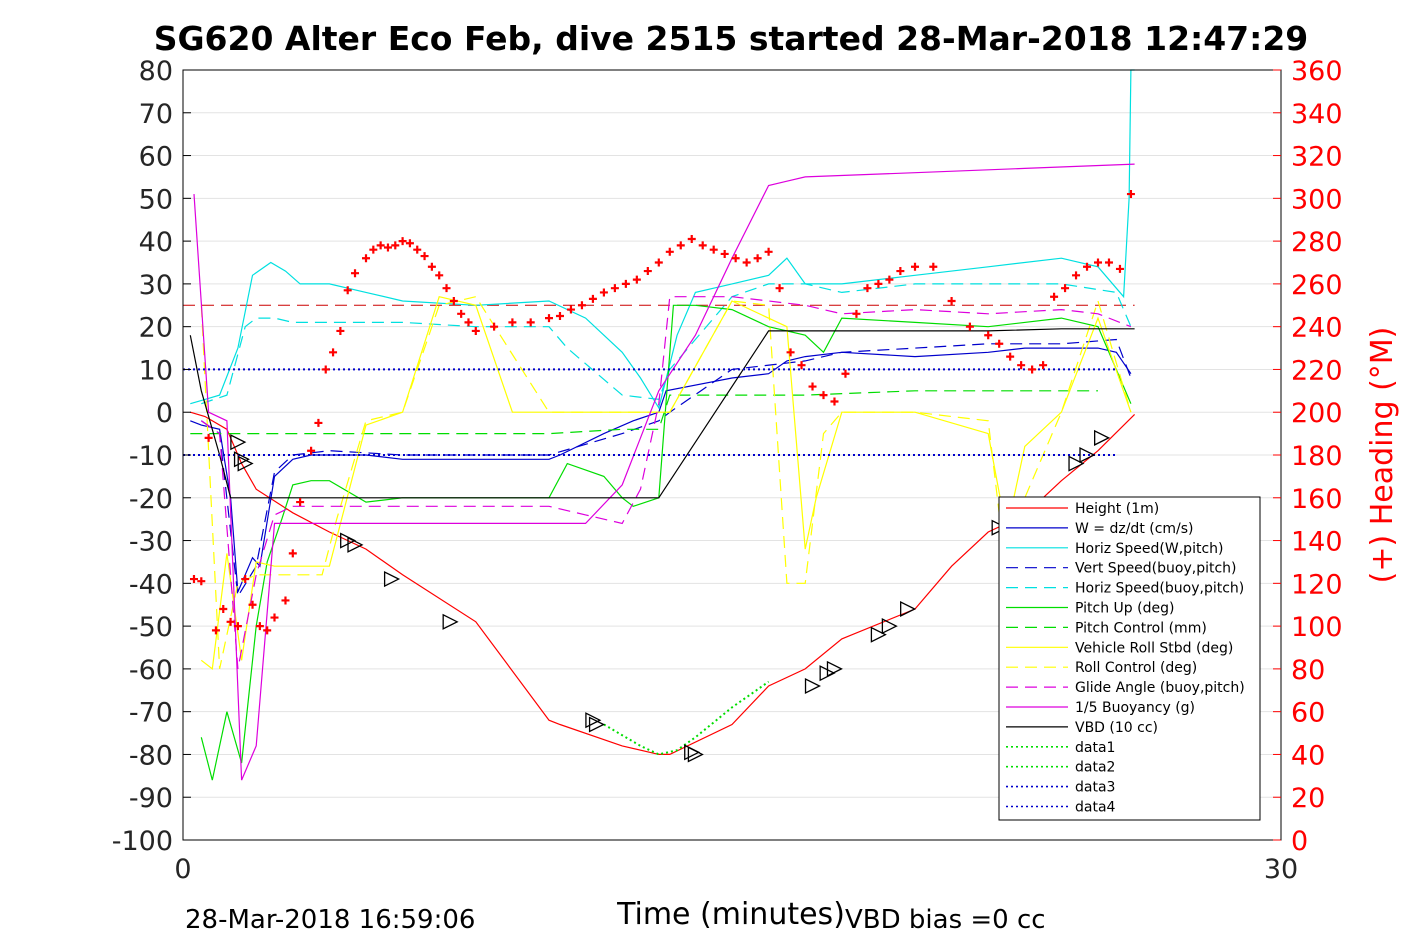 The width and height of the screenshot is (1417, 945). I want to click on y2-tick-label: 160, so click(1317, 499).